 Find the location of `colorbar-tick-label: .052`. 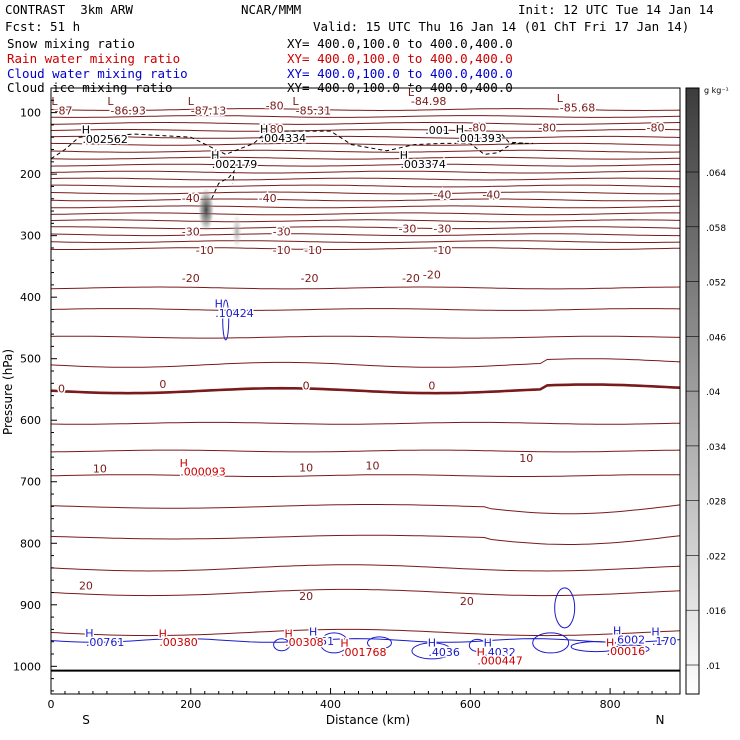

colorbar-tick-label: .052 is located at coordinates (716, 284).